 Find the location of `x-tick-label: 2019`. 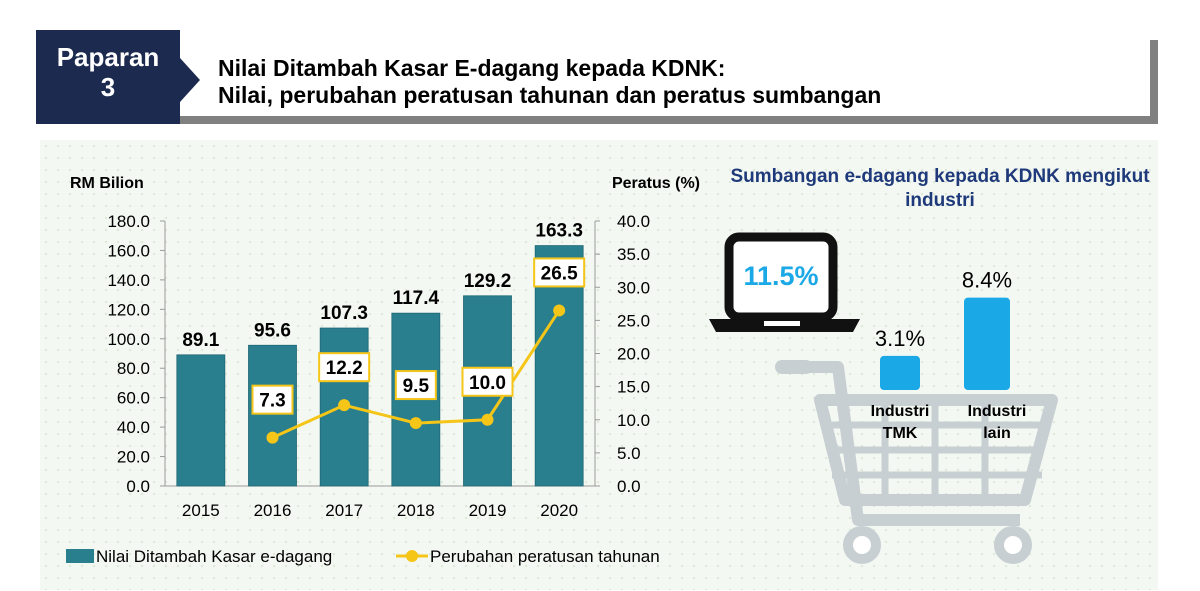

x-tick-label: 2019 is located at coordinates (488, 510).